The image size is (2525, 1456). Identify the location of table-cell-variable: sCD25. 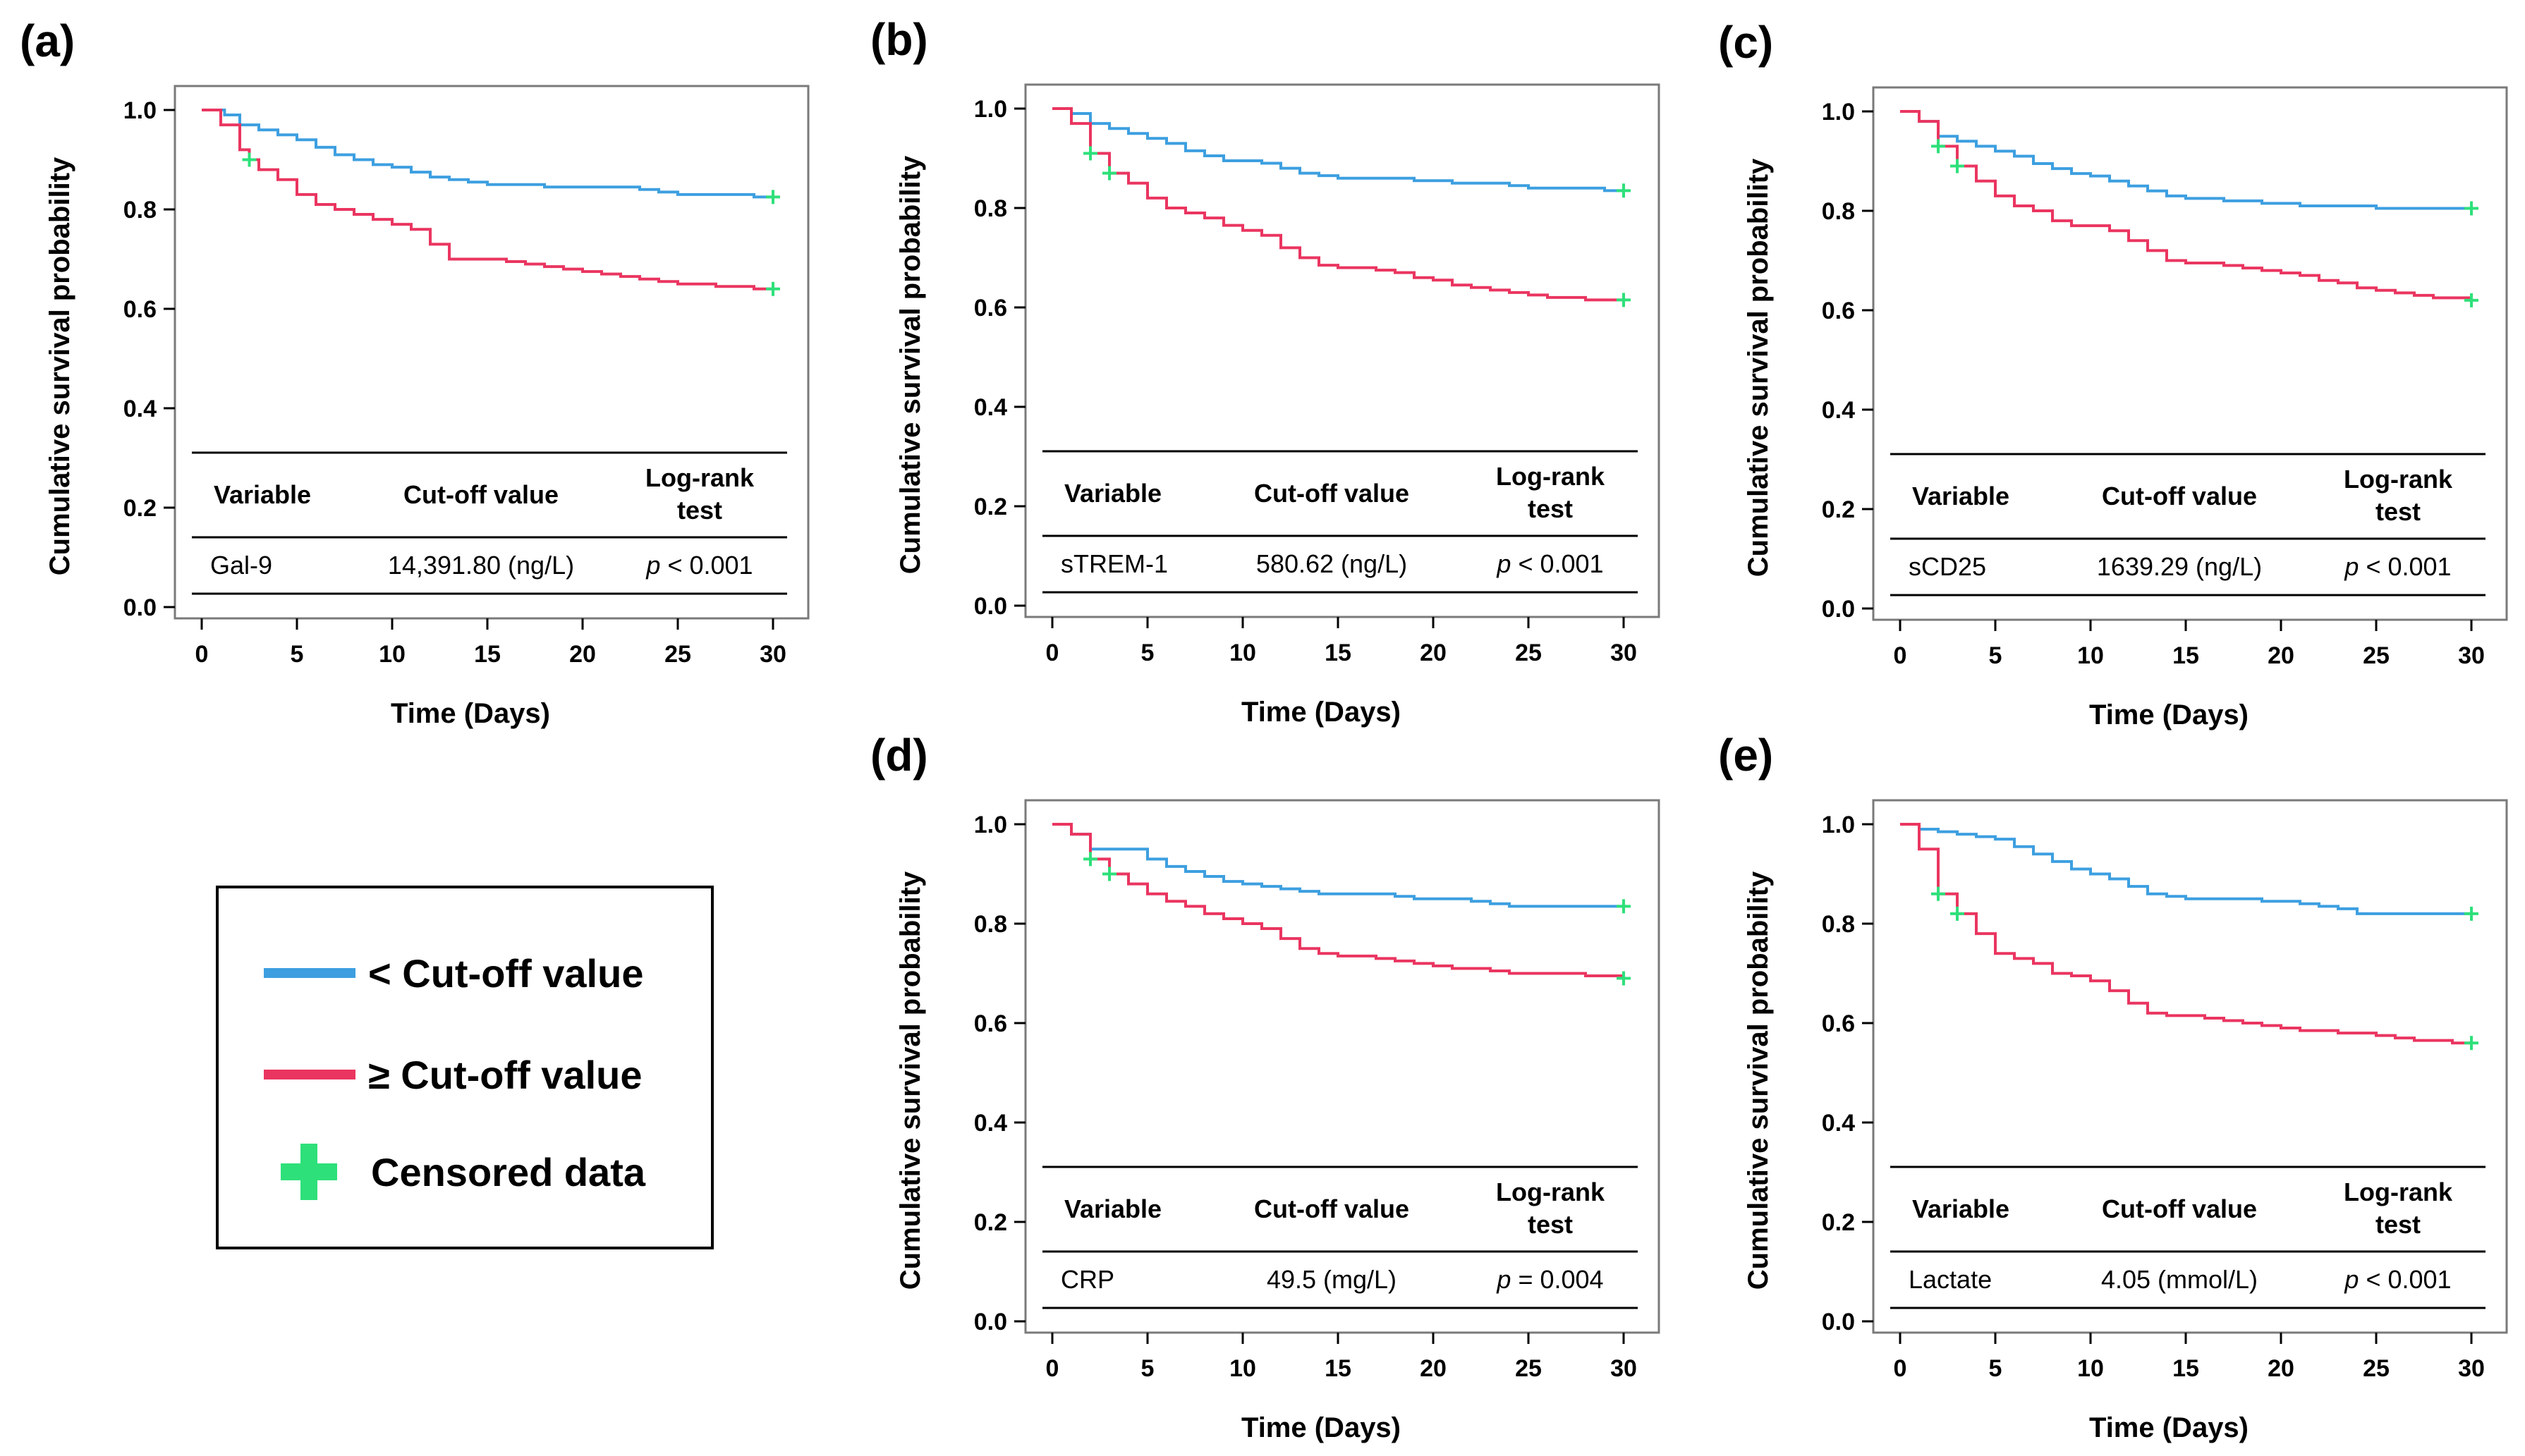
(1948, 566).